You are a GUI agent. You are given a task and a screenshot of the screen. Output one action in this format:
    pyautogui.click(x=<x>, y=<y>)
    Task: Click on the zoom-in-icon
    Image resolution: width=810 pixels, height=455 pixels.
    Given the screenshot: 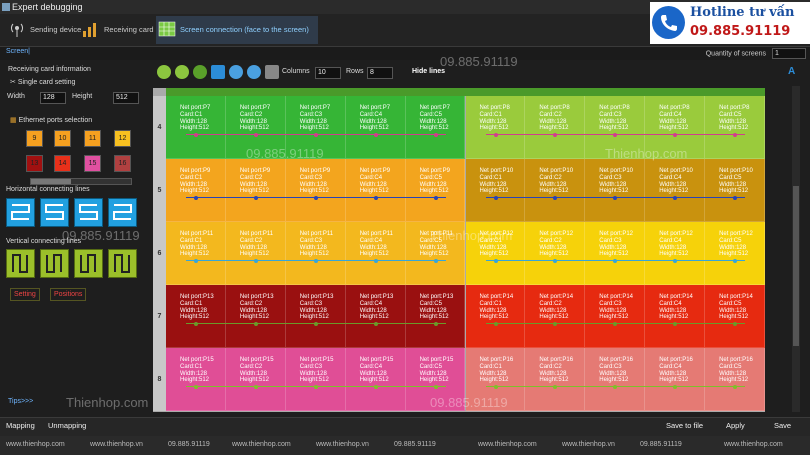 What is the action you would take?
    pyautogui.click(x=236, y=72)
    